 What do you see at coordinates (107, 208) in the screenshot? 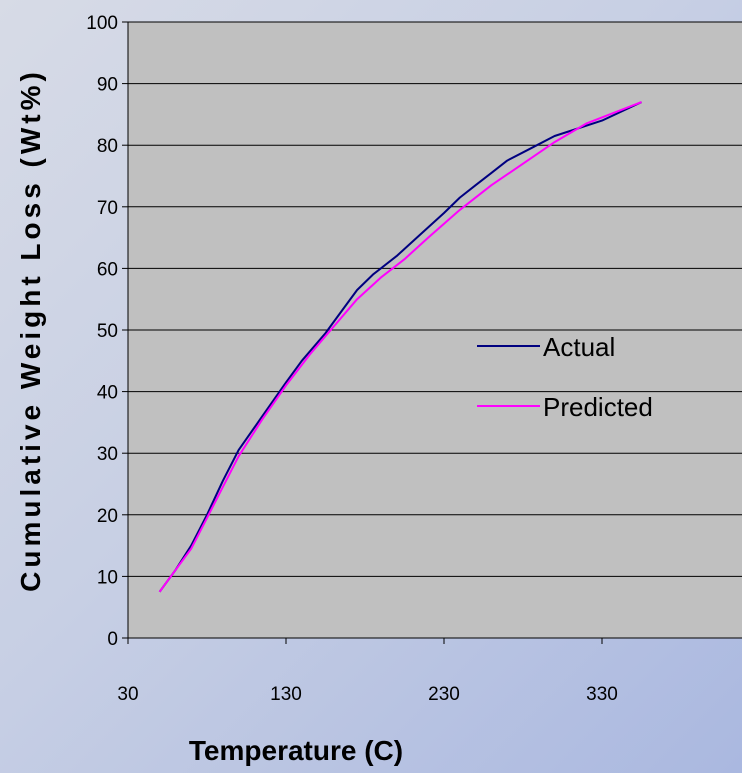
I see `y-tick-label-70: 70` at bounding box center [107, 208].